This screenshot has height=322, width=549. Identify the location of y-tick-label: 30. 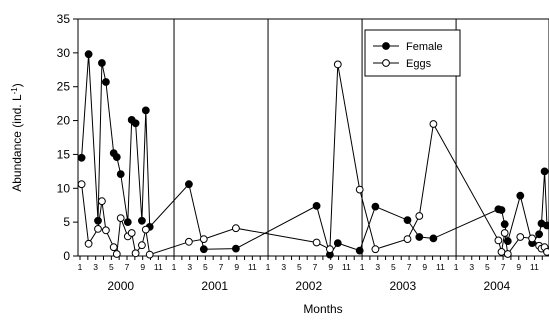
(64, 53).